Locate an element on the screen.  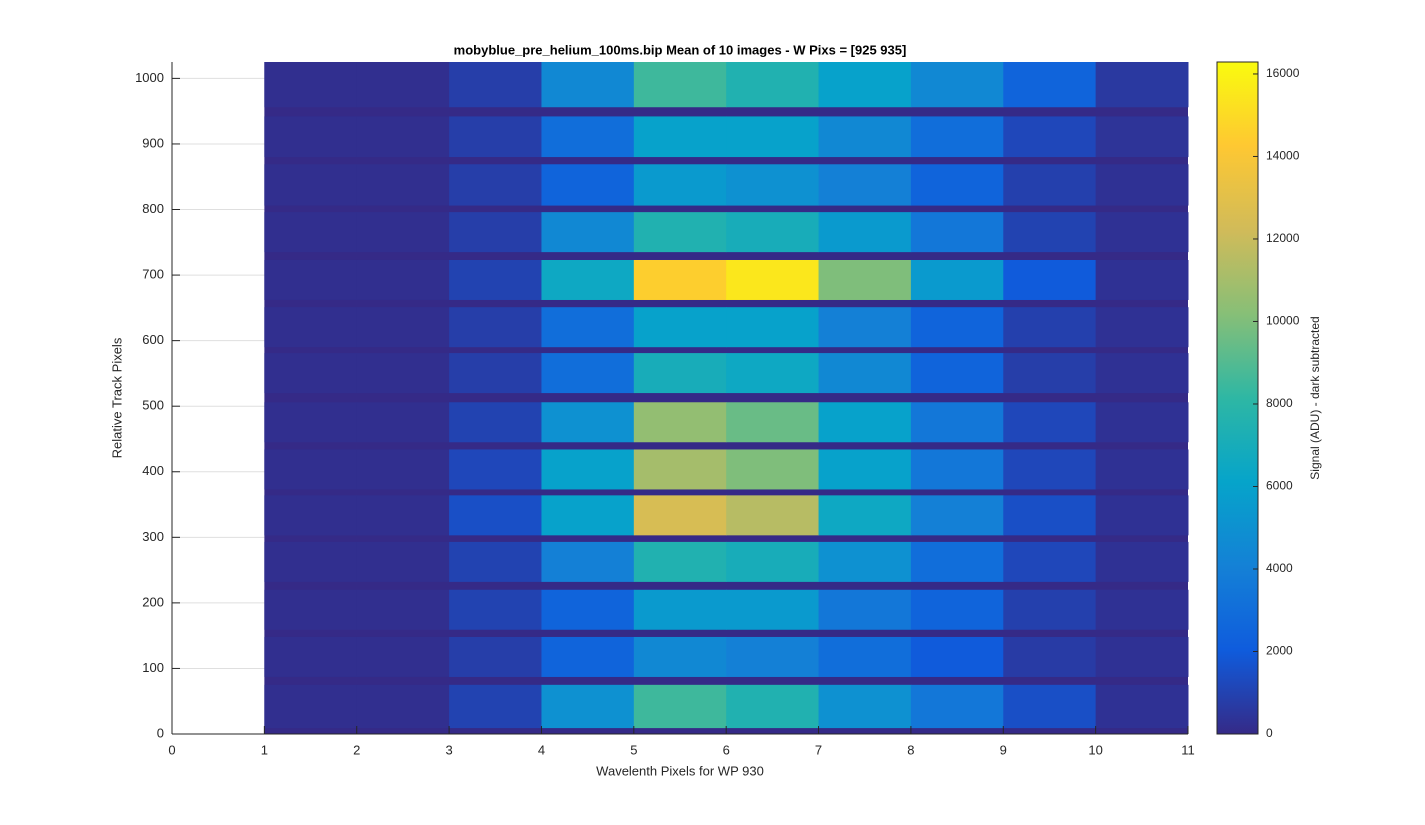
y-tick-label: 100 is located at coordinates (153, 667).